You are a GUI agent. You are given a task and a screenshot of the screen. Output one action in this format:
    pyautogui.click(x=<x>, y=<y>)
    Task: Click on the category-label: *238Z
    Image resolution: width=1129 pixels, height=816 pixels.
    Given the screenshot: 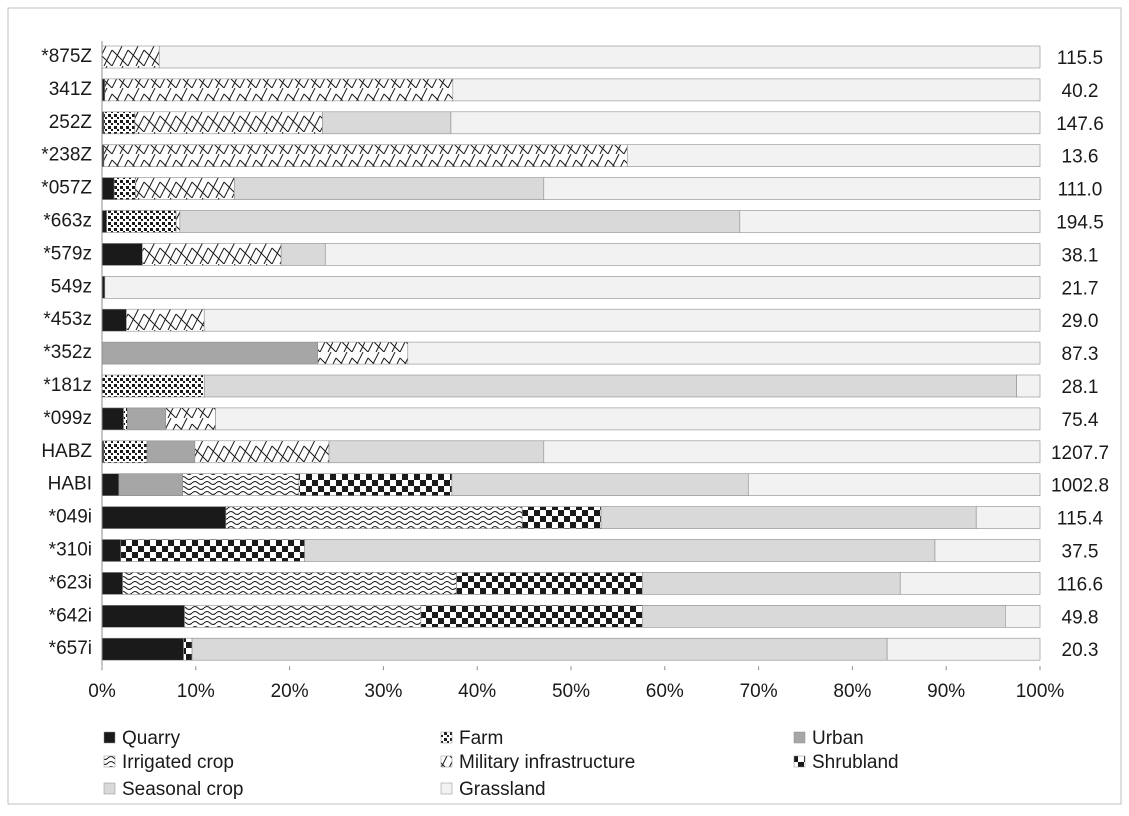 What is the action you would take?
    pyautogui.click(x=66, y=155)
    